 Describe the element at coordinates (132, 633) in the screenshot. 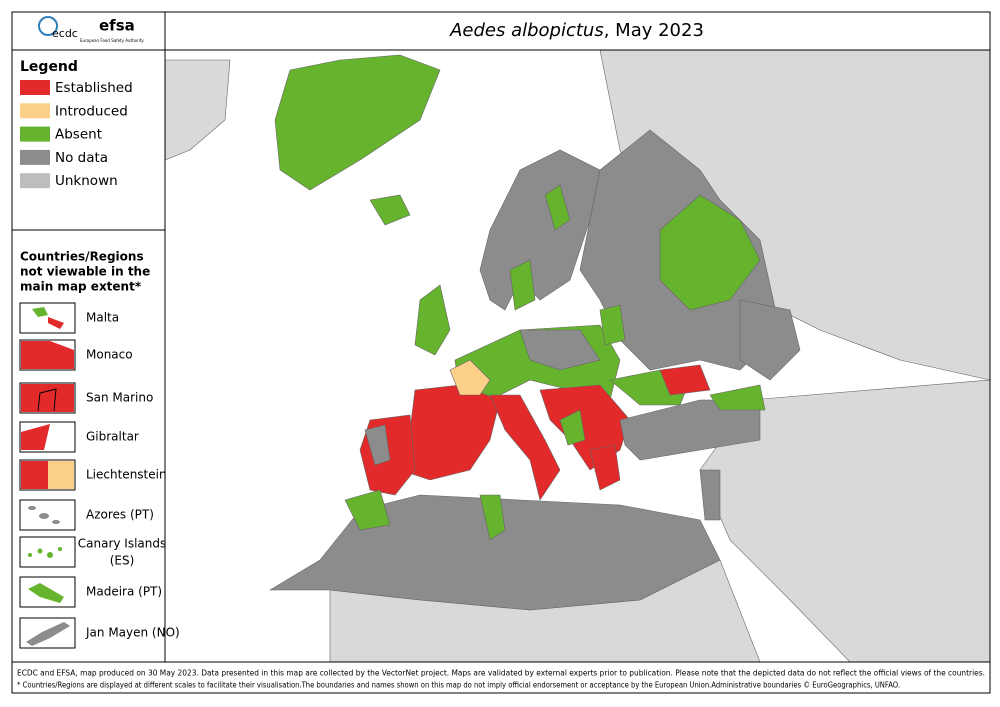

I see `inset-label: Jan Mayen (NO)` at that location.